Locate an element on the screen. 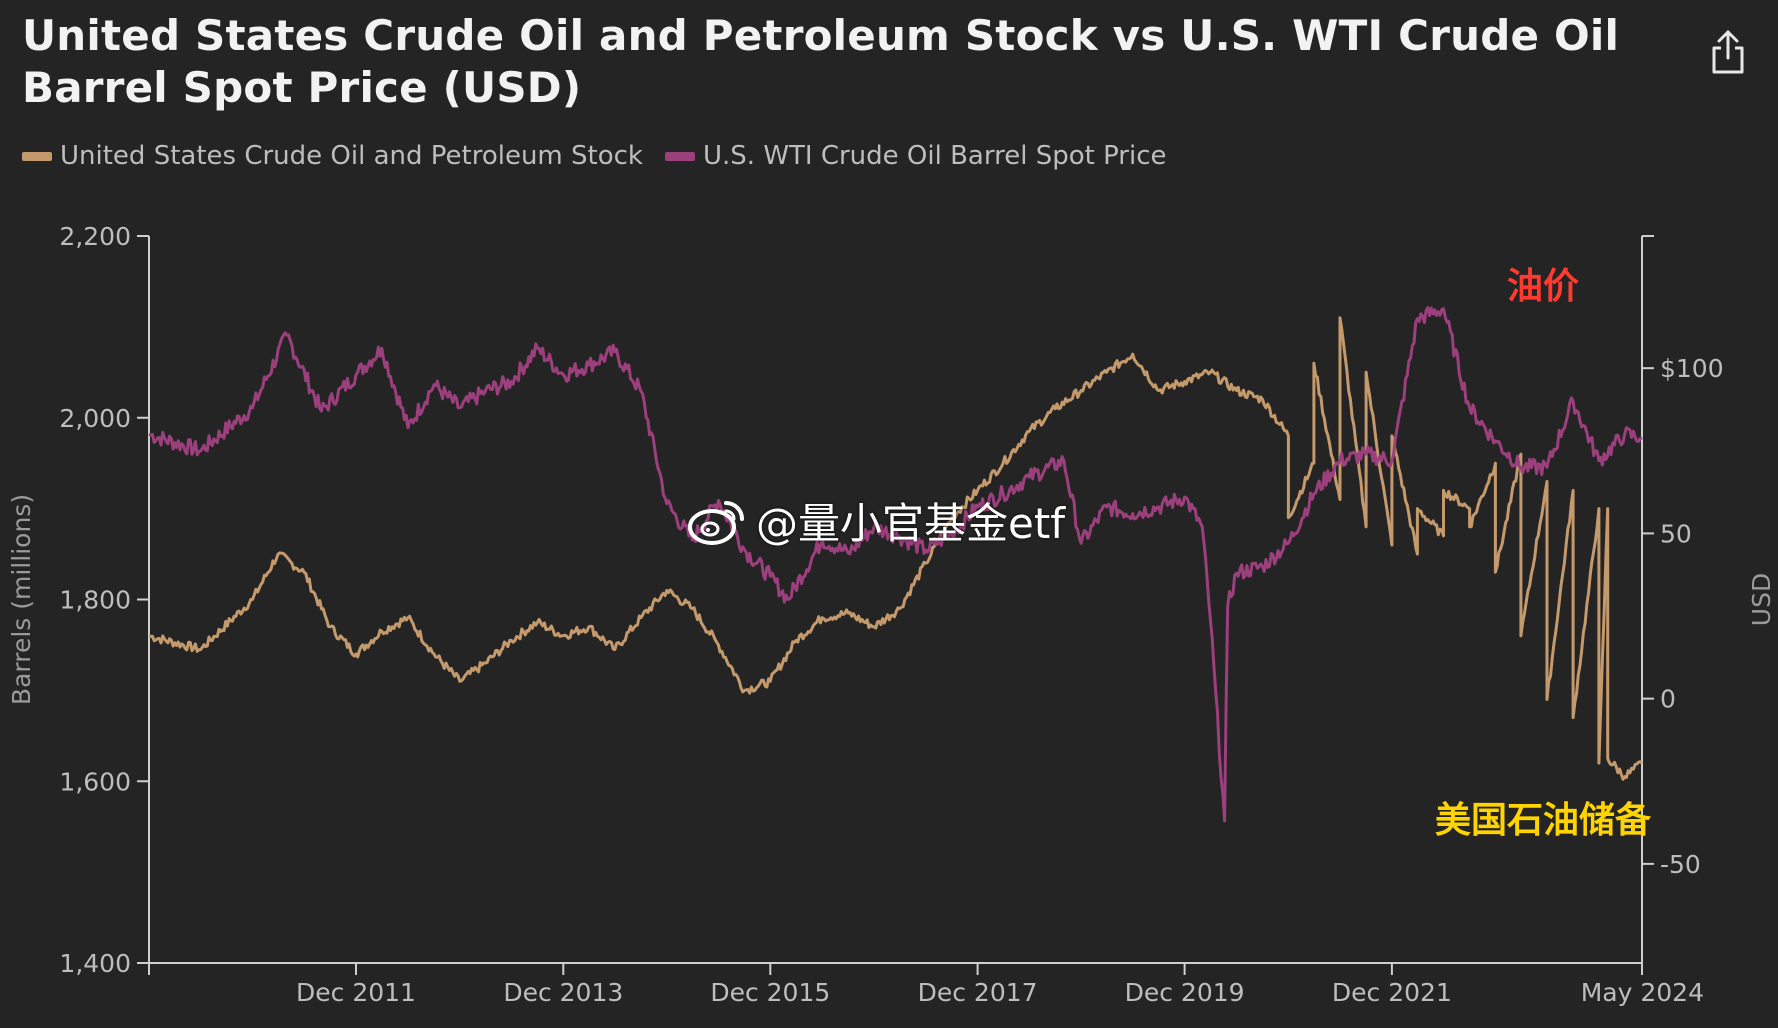 The image size is (1778, 1028). y-right-tick-label: 50 is located at coordinates (1676, 533).